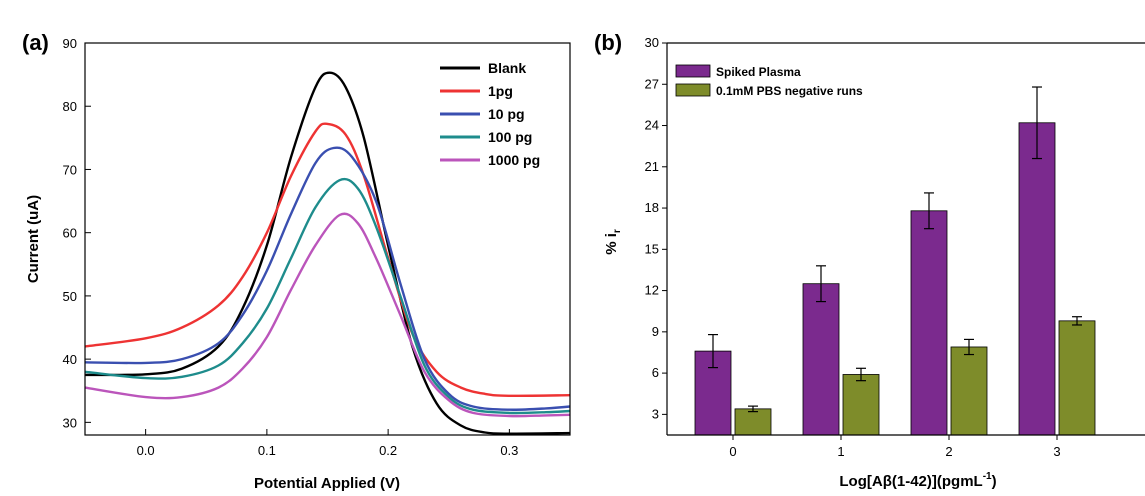 The width and height of the screenshot is (1145, 496). I want to click on b-y-tick-label: 6, so click(655, 372).